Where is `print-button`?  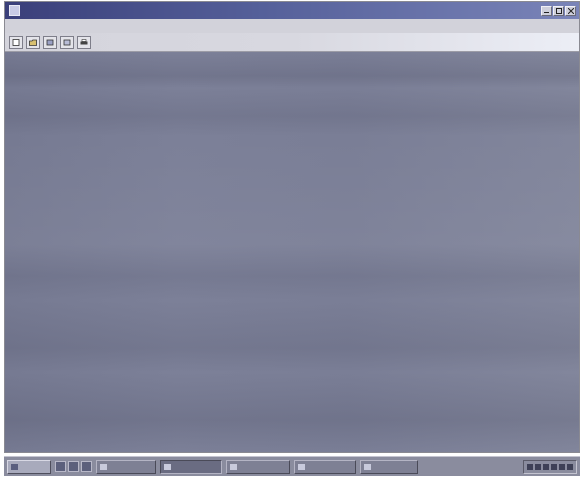
print-button is located at coordinates (84, 42).